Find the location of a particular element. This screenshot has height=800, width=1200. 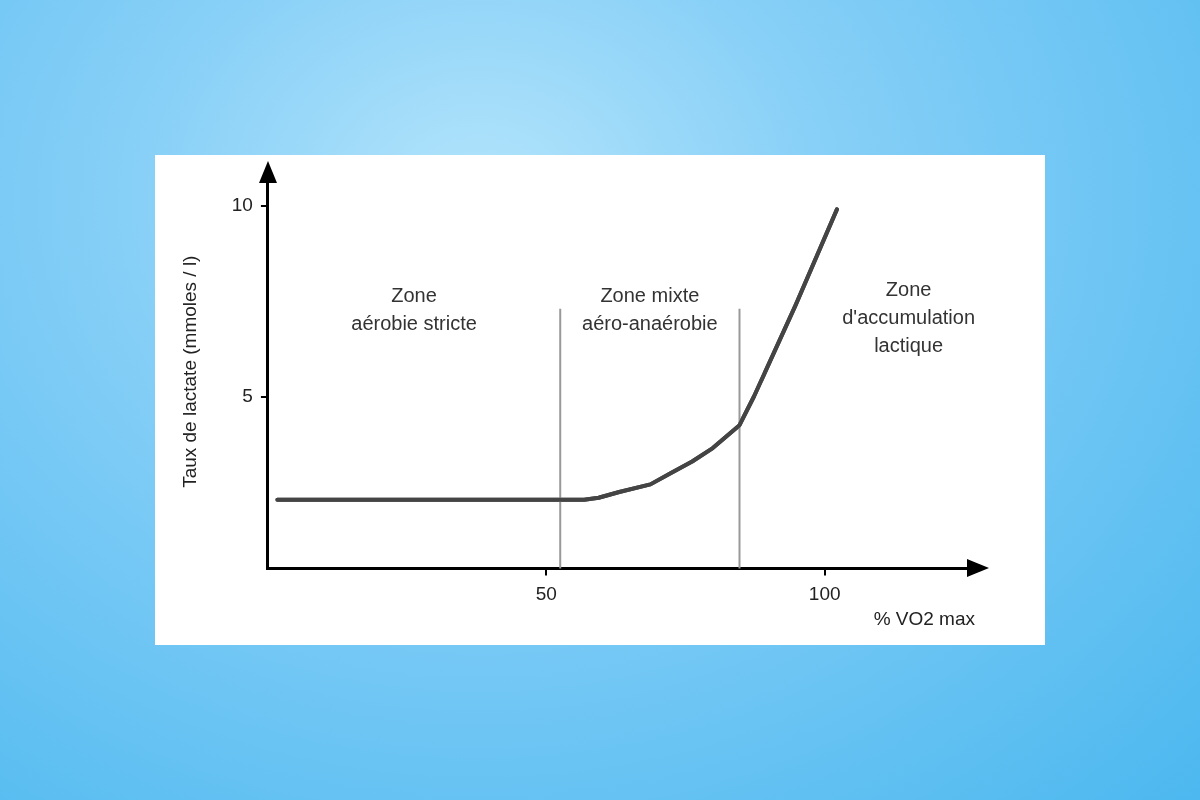

y-tick-label: 5 is located at coordinates (247, 395).